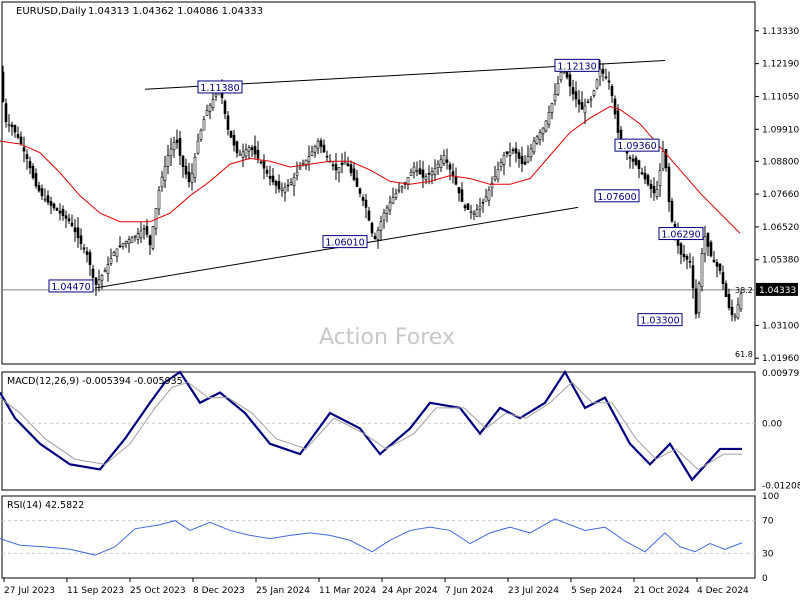  What do you see at coordinates (387, 337) in the screenshot?
I see `watermark: Action Forex` at bounding box center [387, 337].